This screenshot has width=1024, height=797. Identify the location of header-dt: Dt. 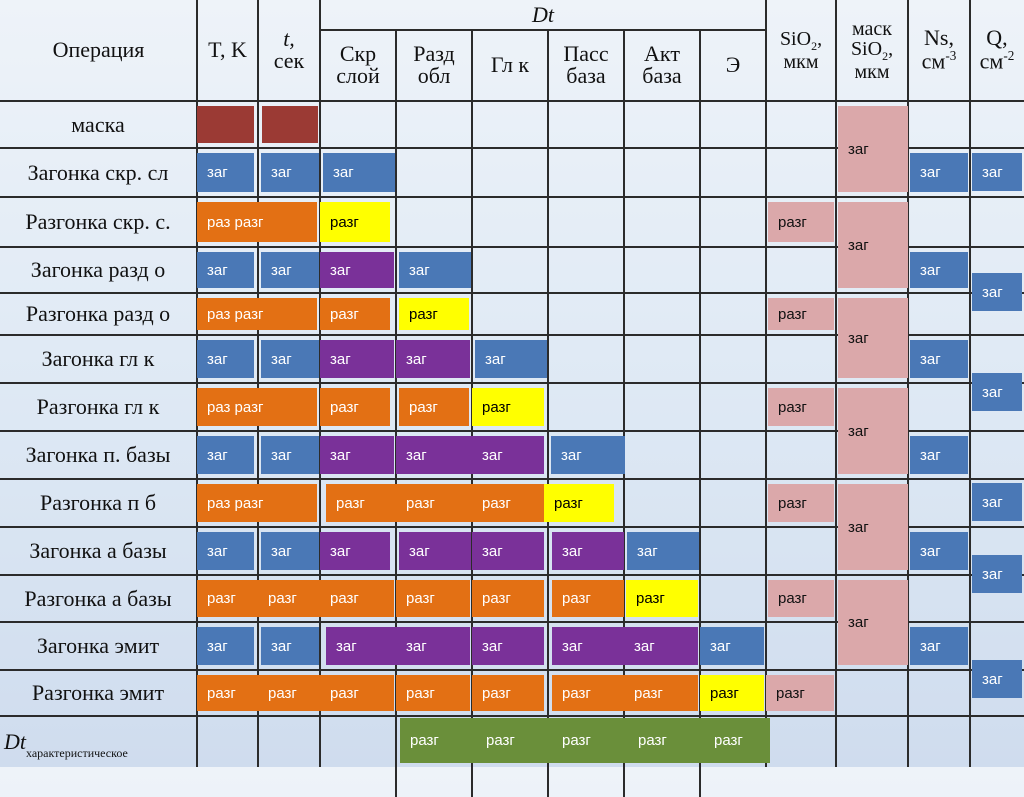
(543, 15).